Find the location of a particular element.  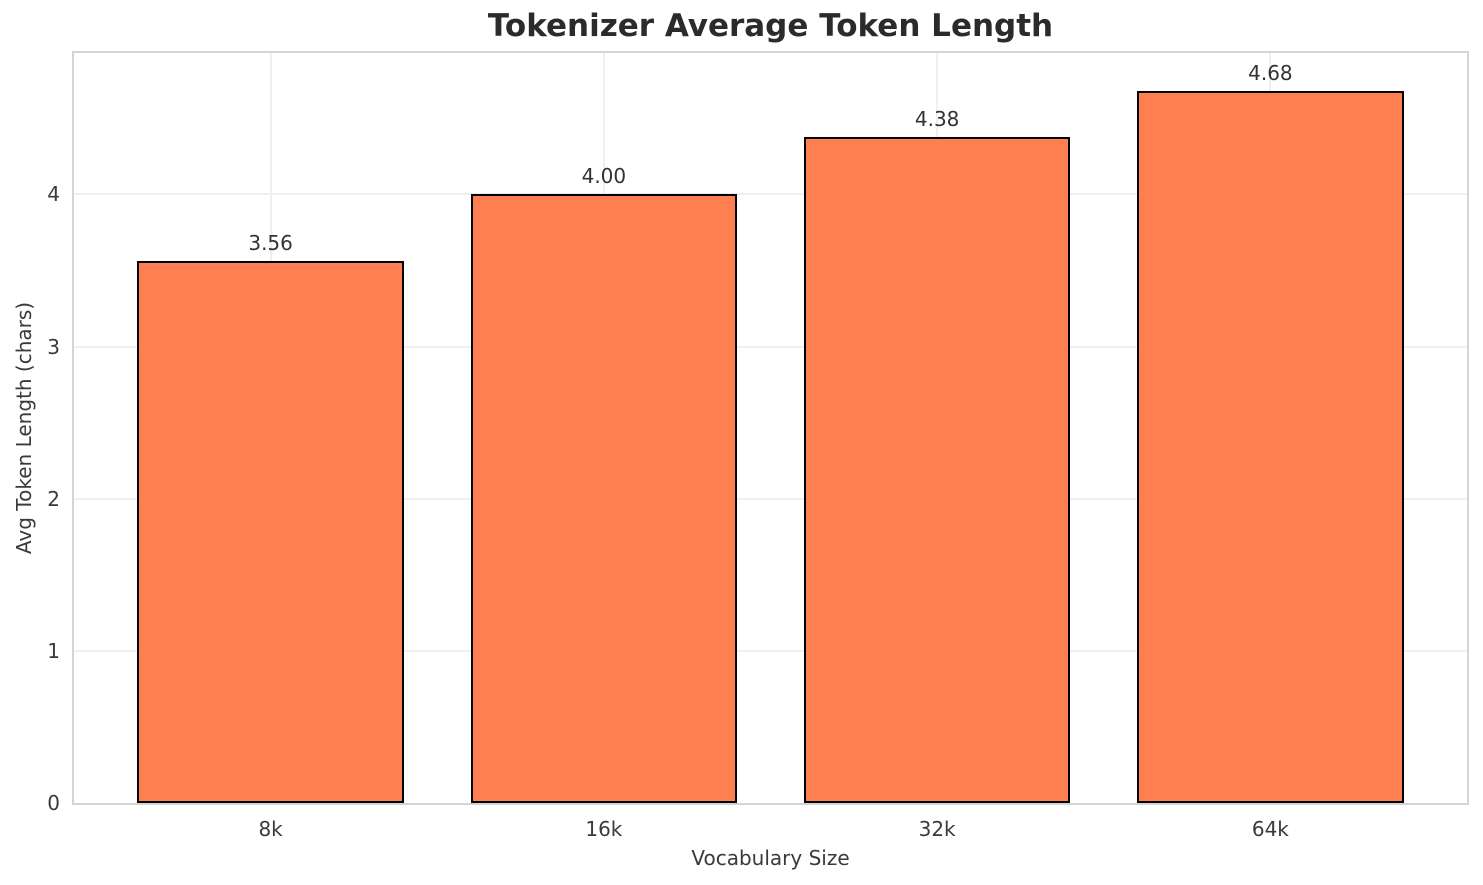

y-axis-label: Avg Token Length (chars) is located at coordinates (24, 428).